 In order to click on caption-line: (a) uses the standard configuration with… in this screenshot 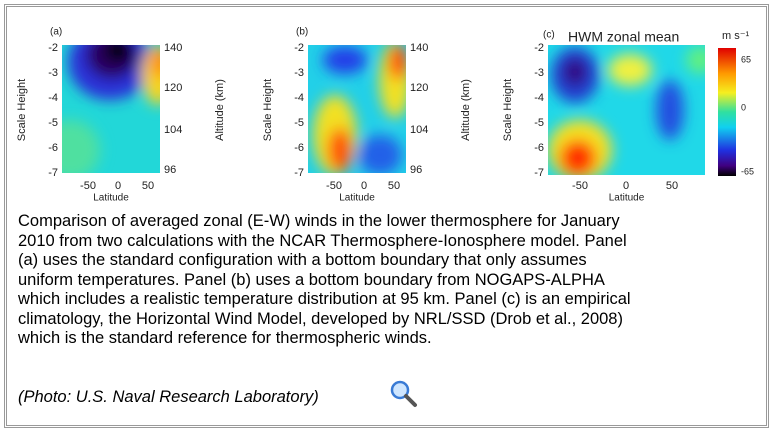, I will do `click(302, 260)`.